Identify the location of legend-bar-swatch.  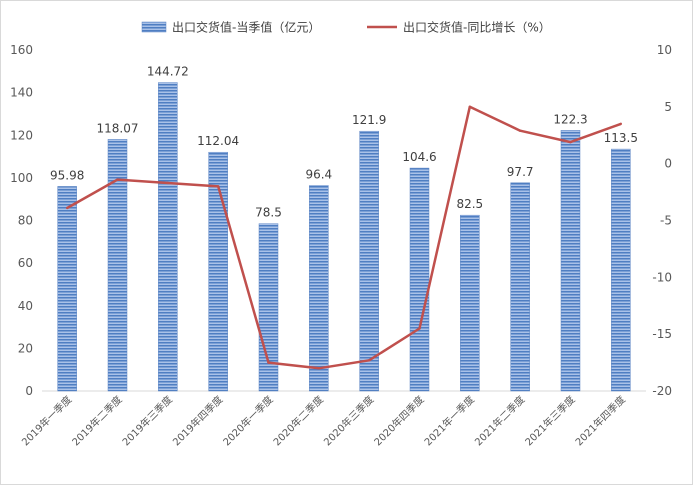
(154, 27).